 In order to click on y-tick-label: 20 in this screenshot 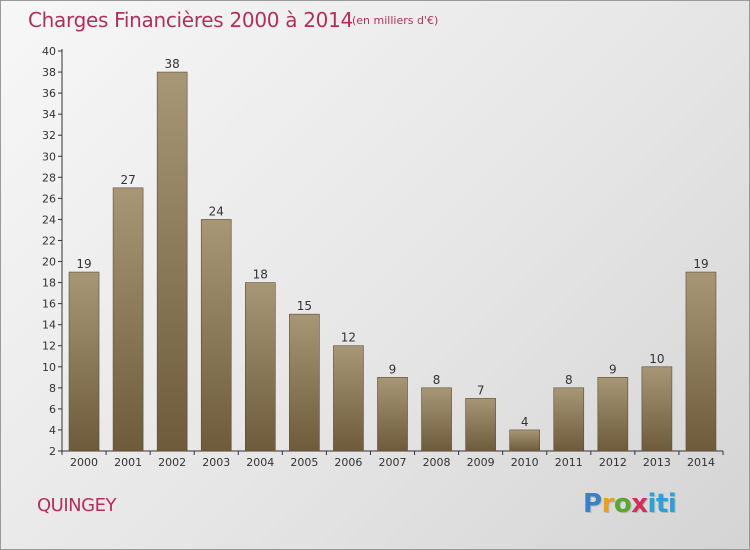, I will do `click(49, 262)`.